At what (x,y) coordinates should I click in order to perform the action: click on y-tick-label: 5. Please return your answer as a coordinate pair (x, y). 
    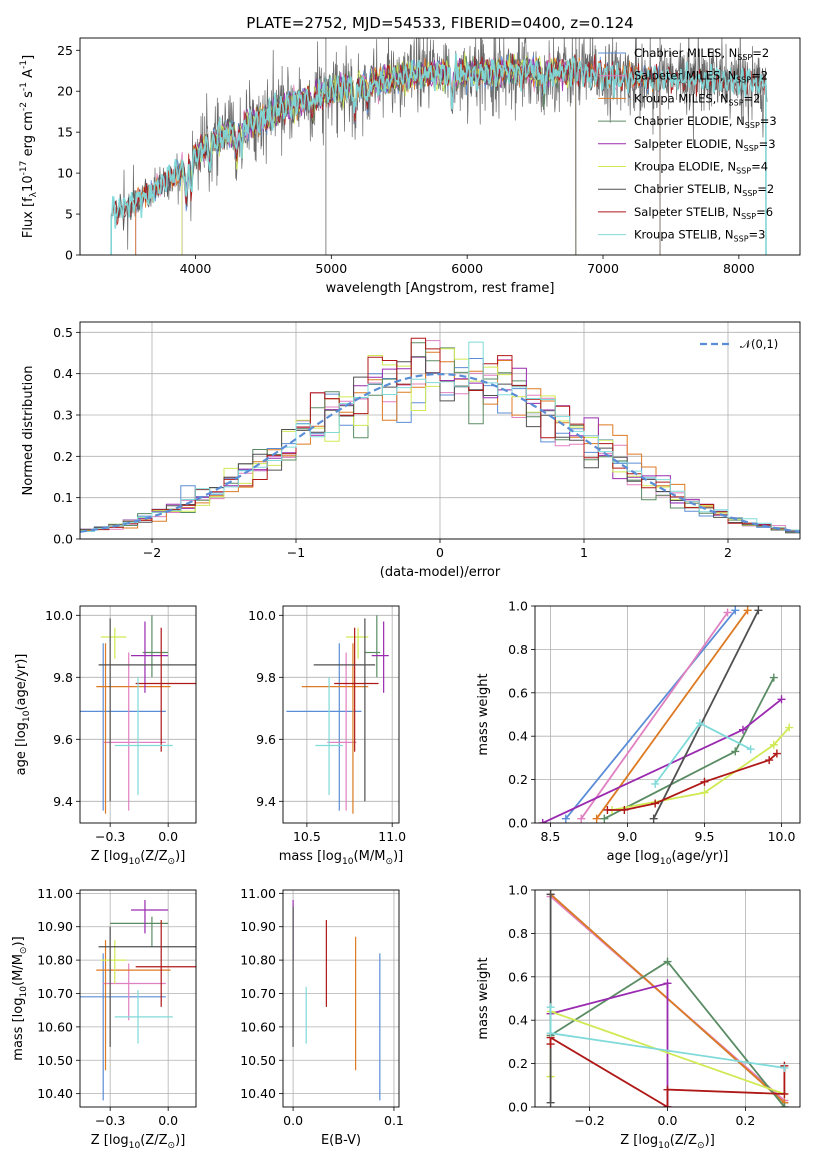
    Looking at the image, I should click on (69, 214).